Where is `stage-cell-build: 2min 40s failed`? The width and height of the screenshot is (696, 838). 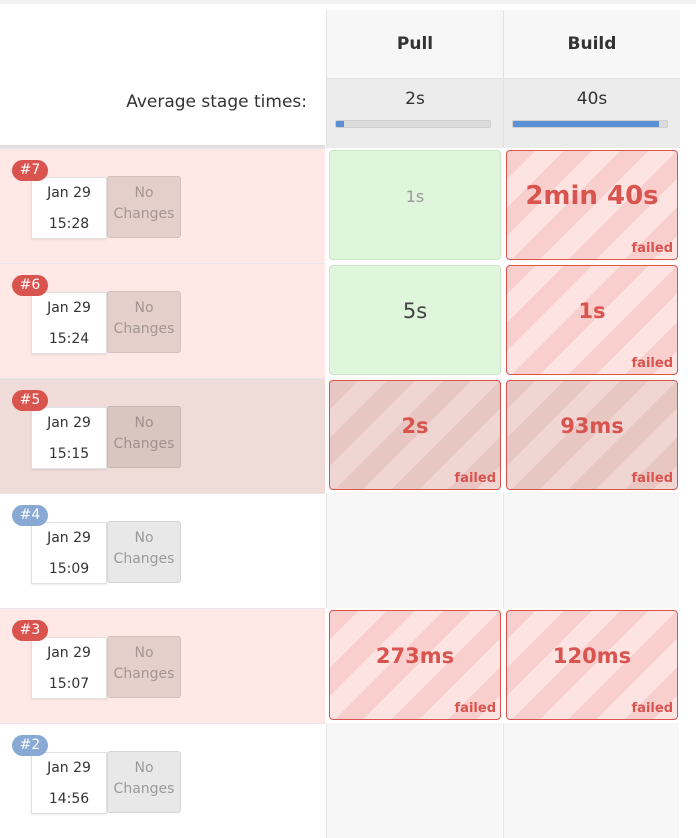
stage-cell-build: 2min 40s failed is located at coordinates (592, 205).